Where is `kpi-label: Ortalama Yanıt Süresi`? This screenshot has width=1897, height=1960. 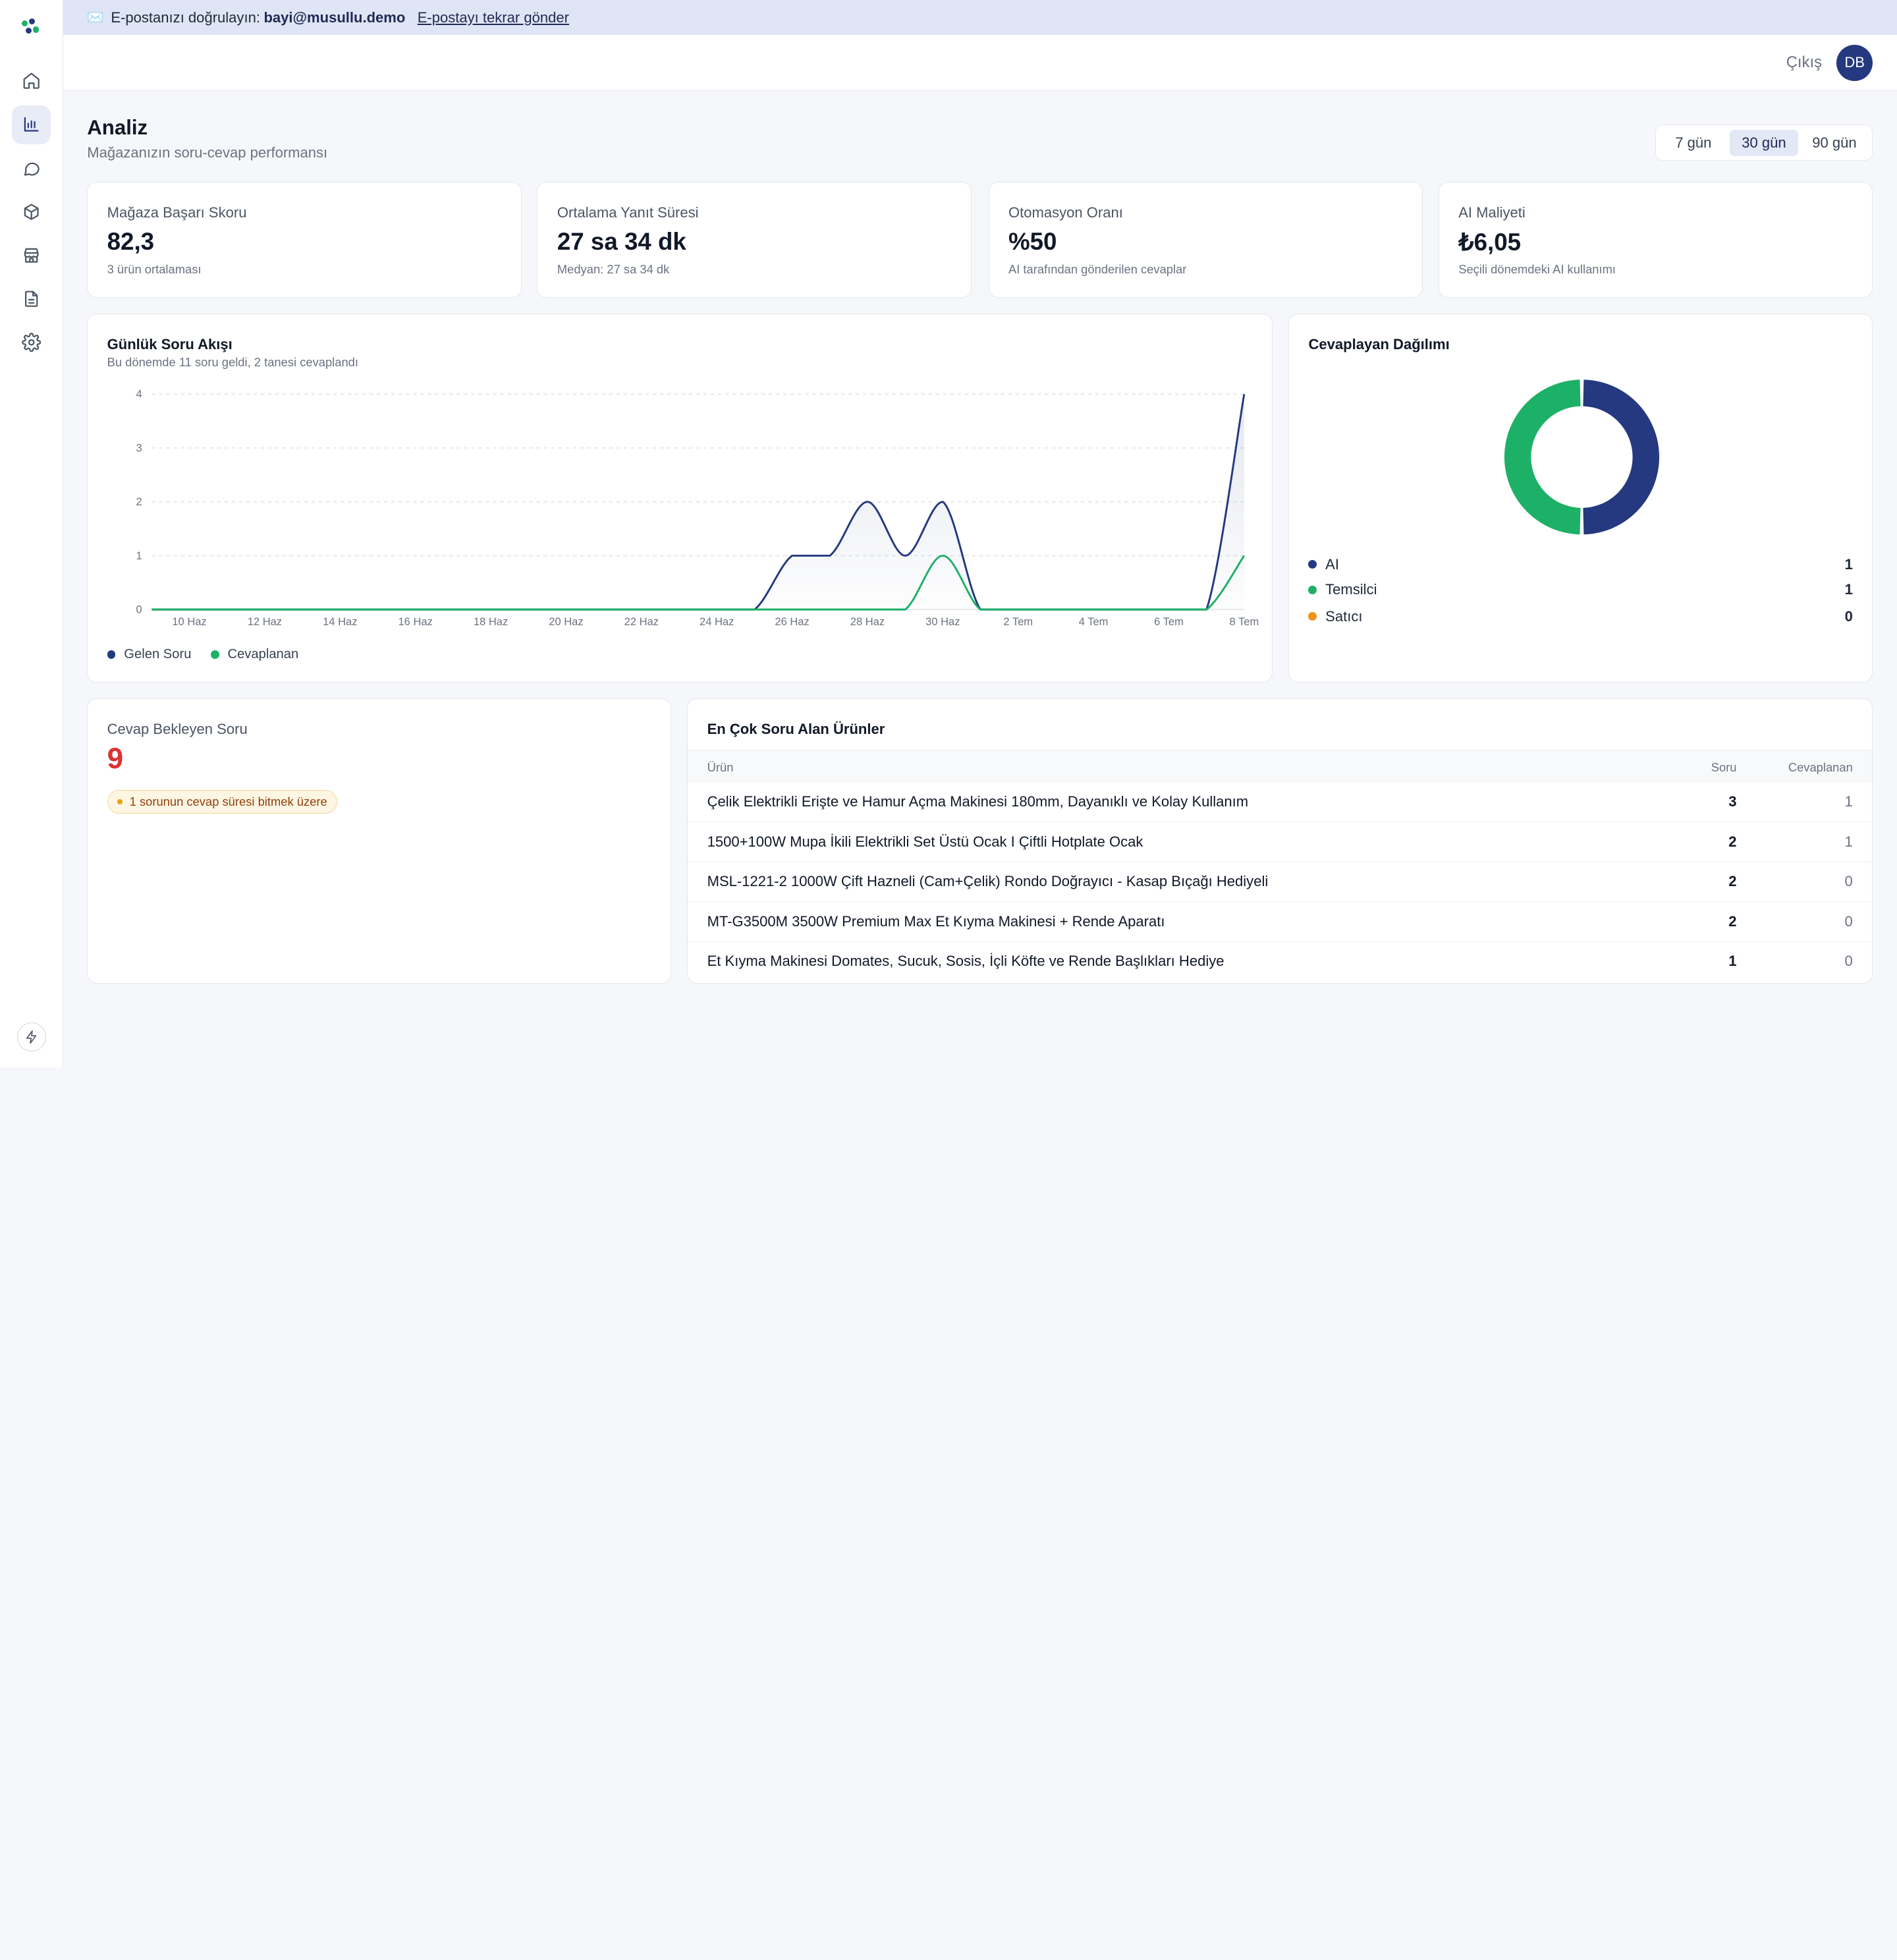 kpi-label: Ortalama Yanıt Süresi is located at coordinates (628, 212).